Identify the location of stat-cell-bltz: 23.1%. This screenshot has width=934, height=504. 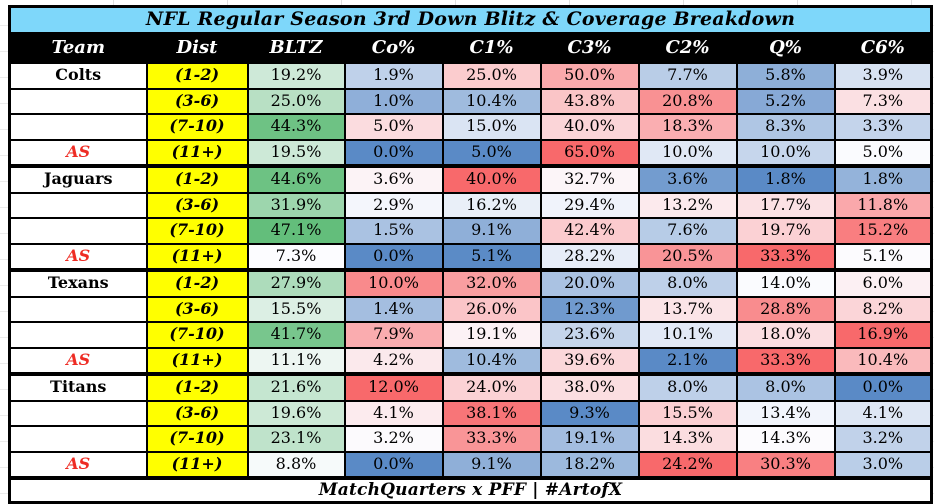
(296, 439).